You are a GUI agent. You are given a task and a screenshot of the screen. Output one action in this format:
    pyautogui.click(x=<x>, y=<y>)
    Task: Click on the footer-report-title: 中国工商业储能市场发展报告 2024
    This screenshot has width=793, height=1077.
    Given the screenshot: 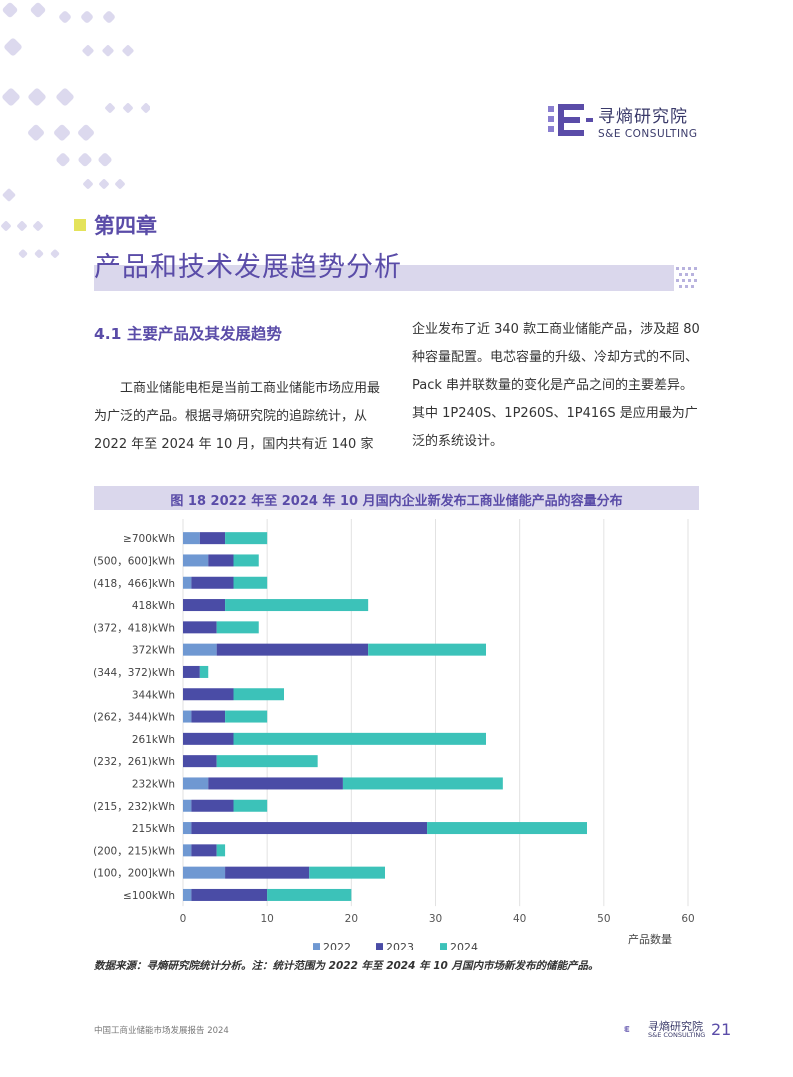 What is the action you would take?
    pyautogui.click(x=161, y=1031)
    